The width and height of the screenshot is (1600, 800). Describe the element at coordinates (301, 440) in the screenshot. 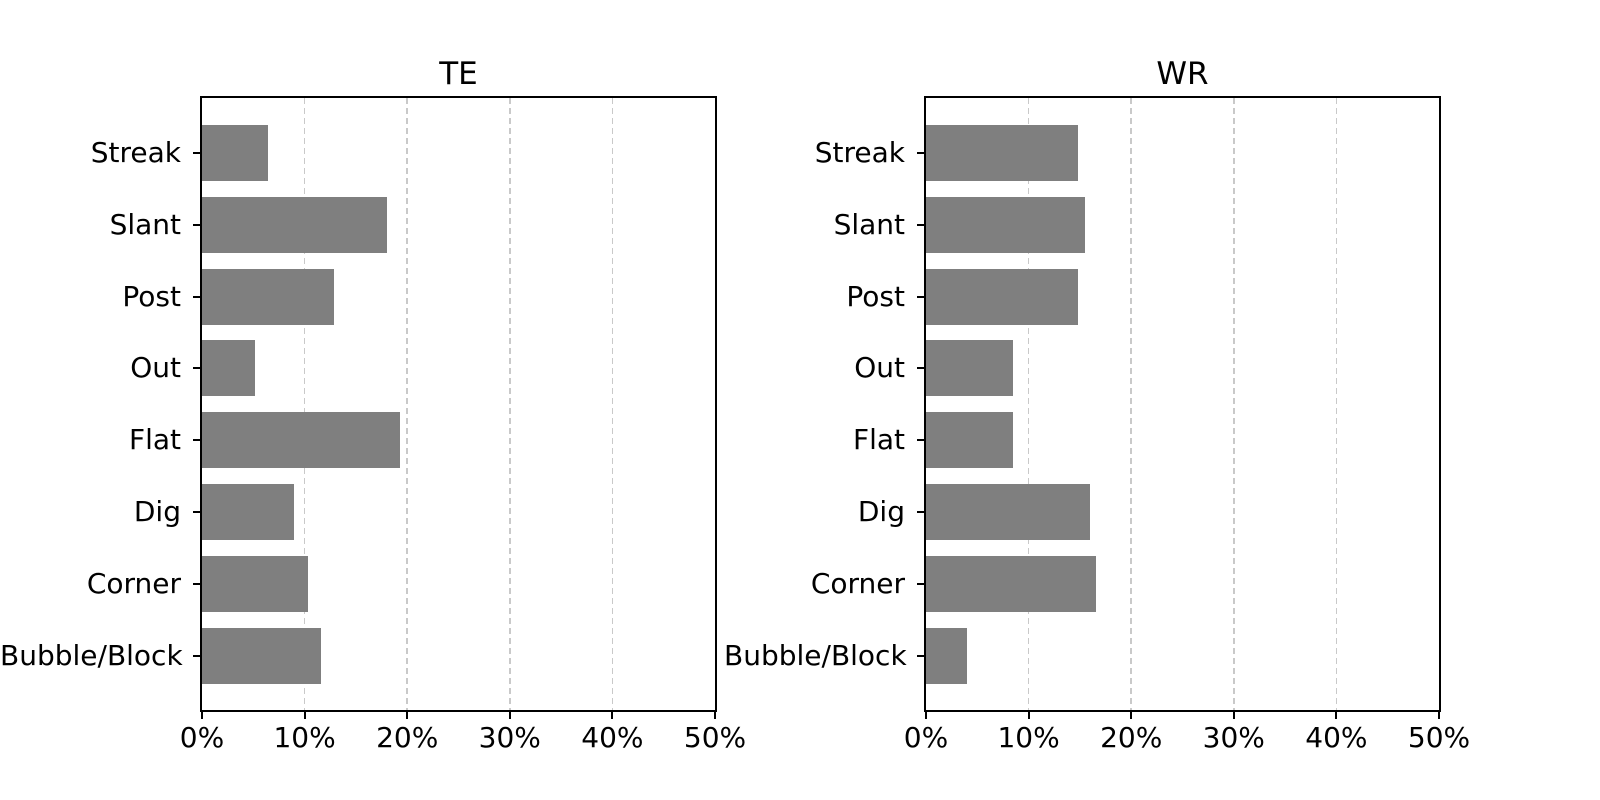

I see `te-bar-flat` at that location.